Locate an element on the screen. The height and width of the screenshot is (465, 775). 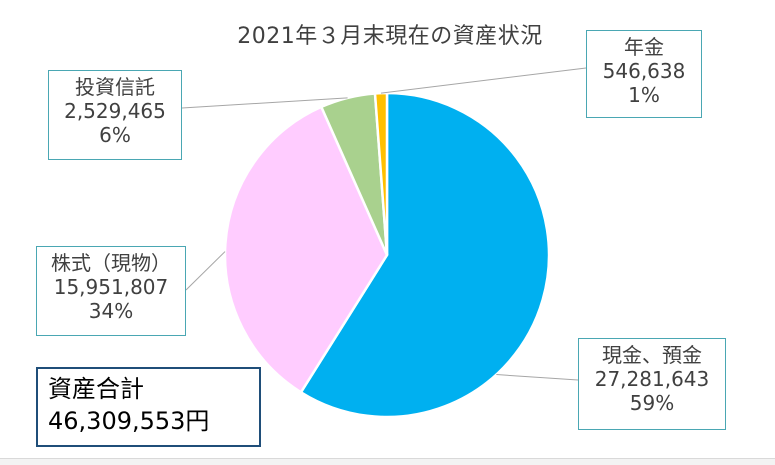
chart-title: 2021年３月末現在の資産状況 is located at coordinates (390, 36).